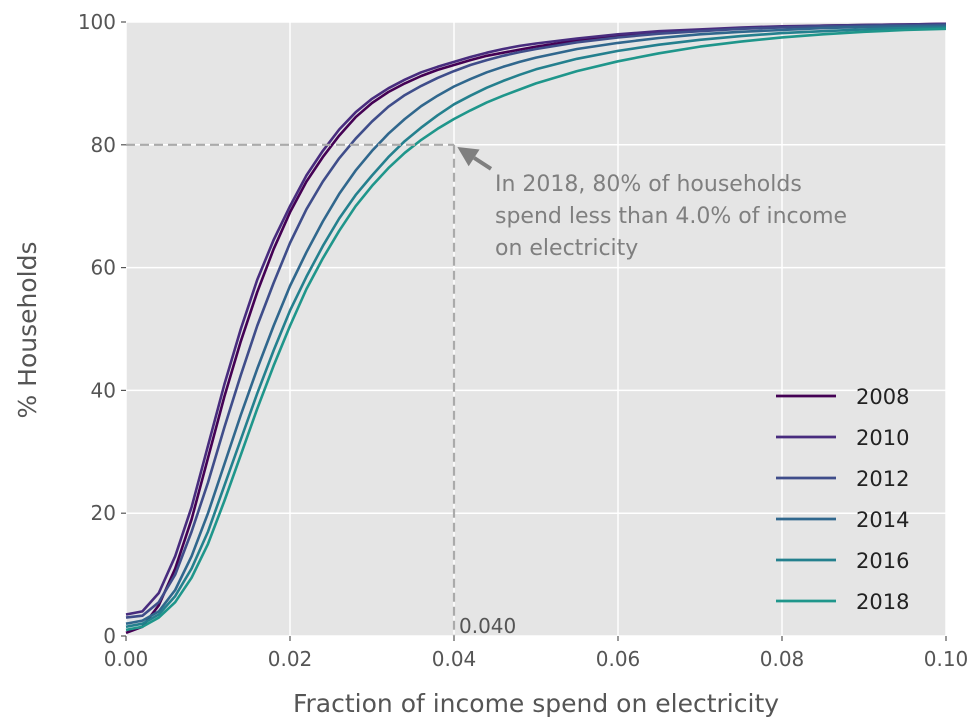 This screenshot has width=979, height=718. Describe the element at coordinates (782, 659) in the screenshot. I see `x-tick-label: 0.08` at that location.